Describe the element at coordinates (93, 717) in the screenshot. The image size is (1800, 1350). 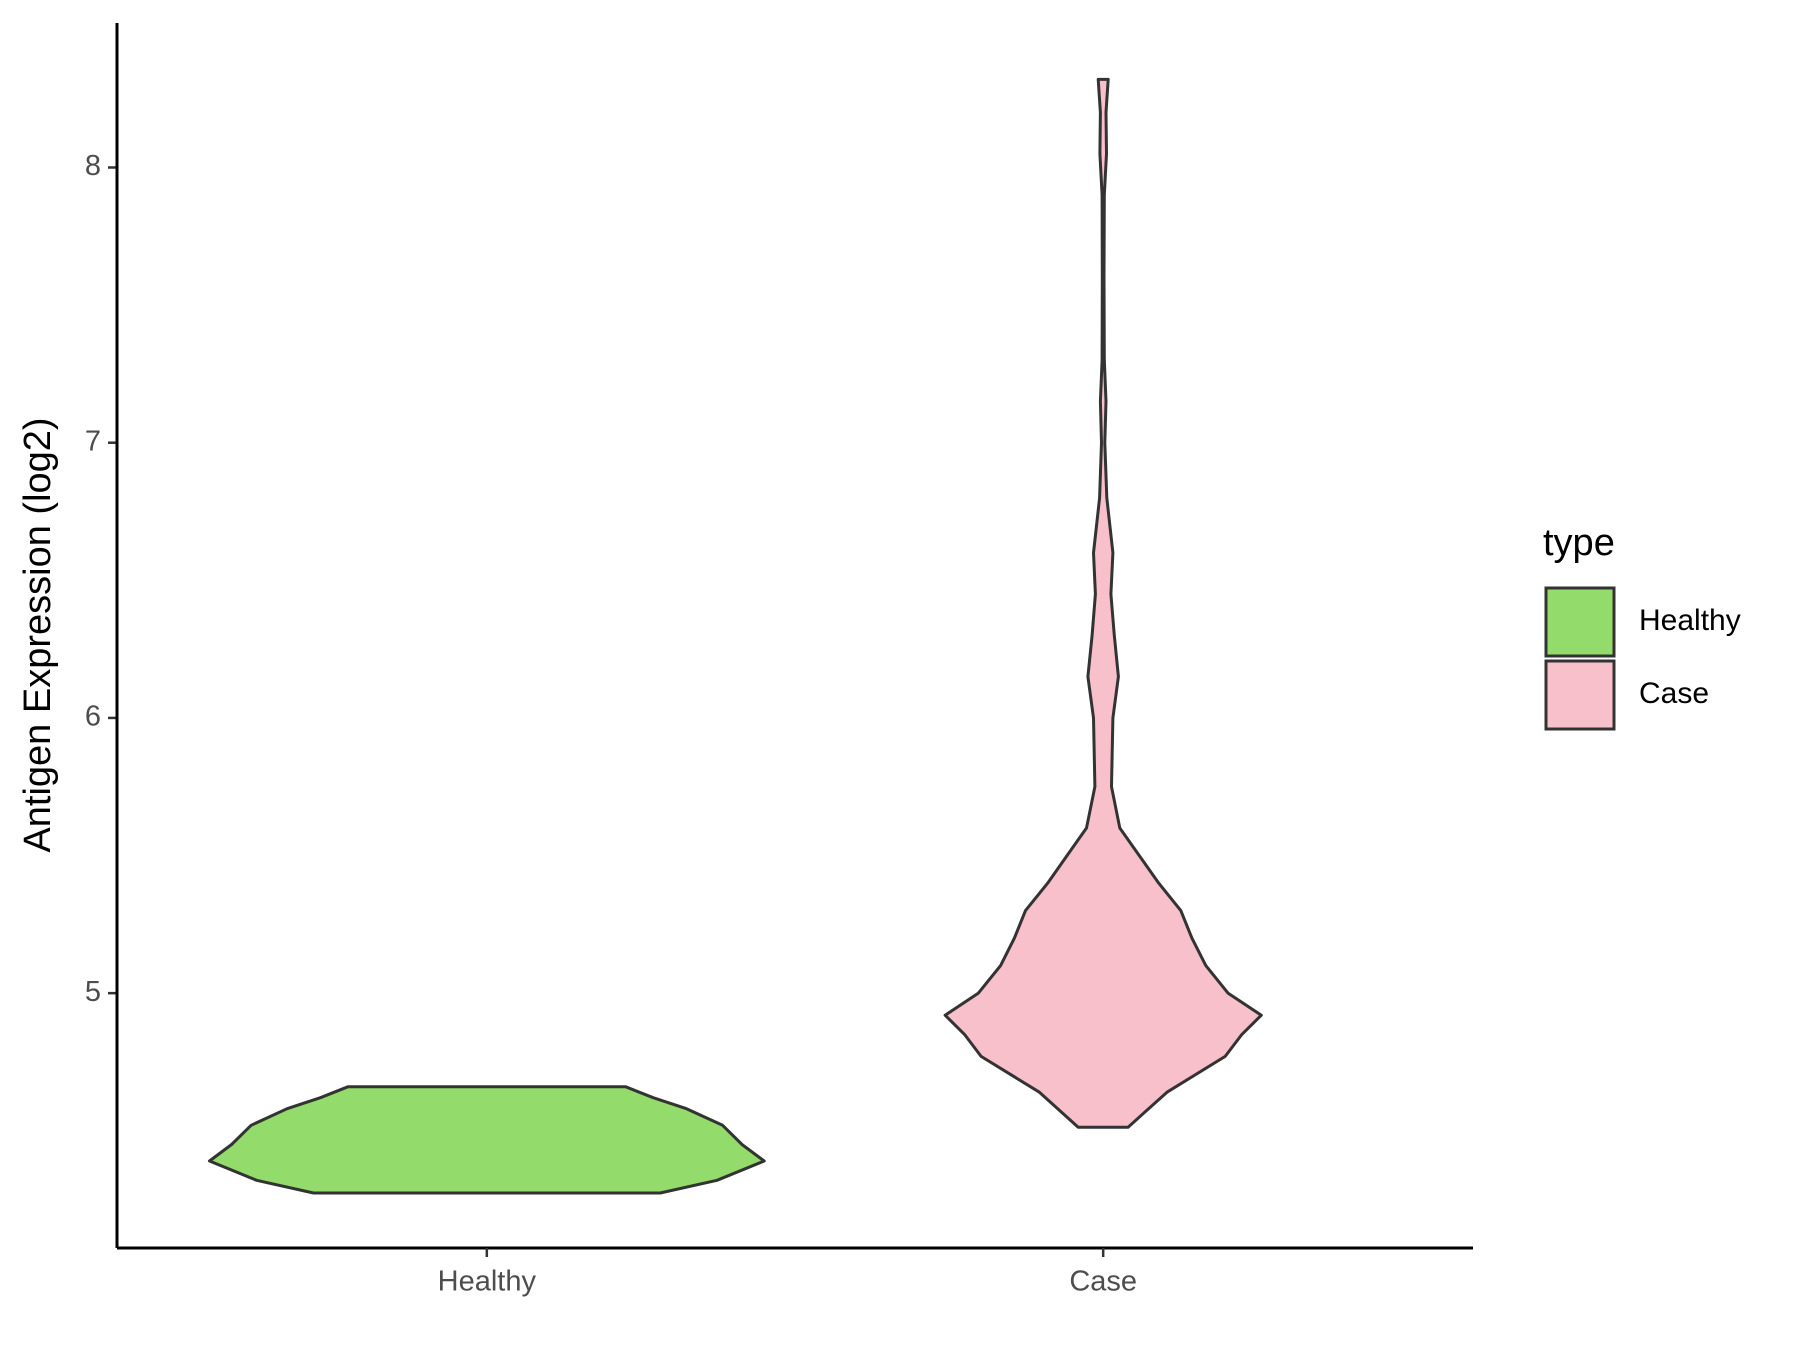
I see `y-tick-label: 6` at that location.